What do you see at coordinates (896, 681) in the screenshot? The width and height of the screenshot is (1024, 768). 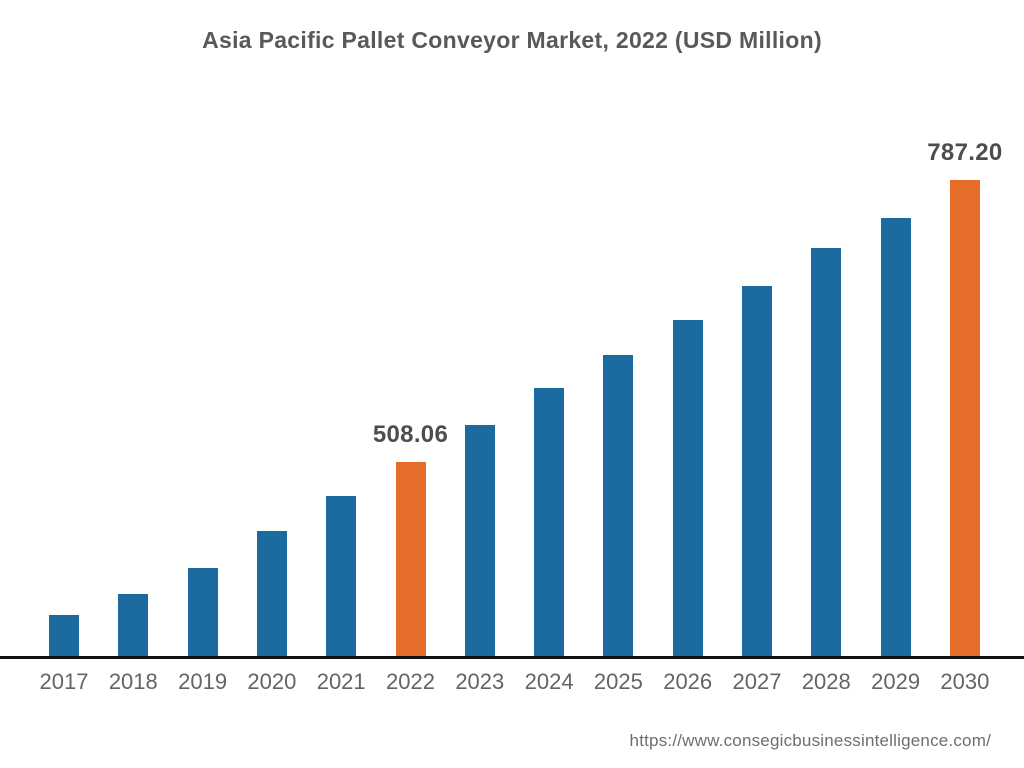 I see `x-tick-label-2029: 2029` at bounding box center [896, 681].